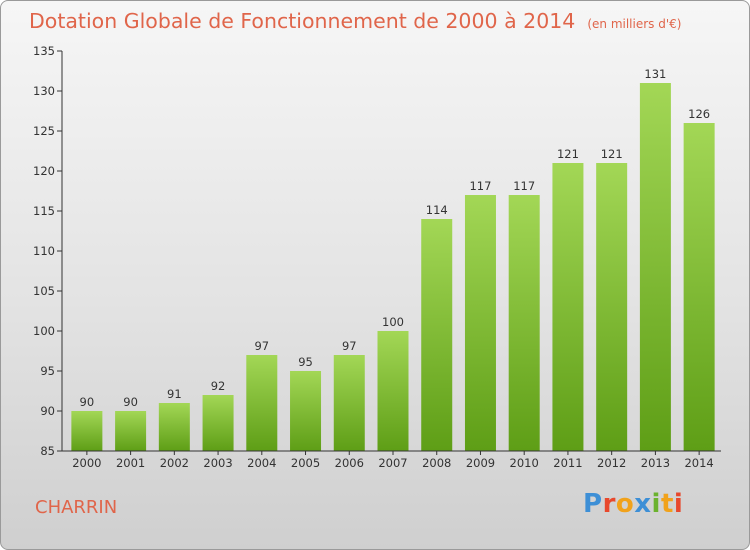 This screenshot has height=550, width=750. Describe the element at coordinates (44, 291) in the screenshot. I see `y-tick-label: 105` at that location.